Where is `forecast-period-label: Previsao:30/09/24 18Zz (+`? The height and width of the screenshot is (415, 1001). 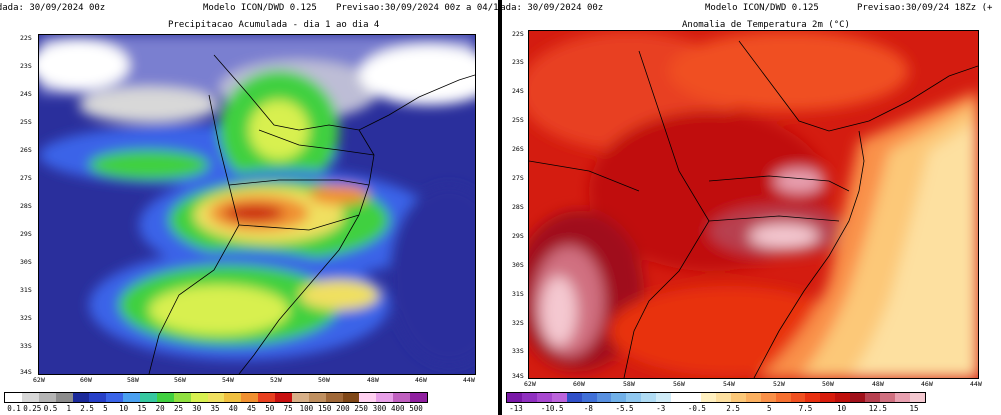
forecast-period-label: Previsao:30/09/24 18Zz (+ is located at coordinates (925, 8).